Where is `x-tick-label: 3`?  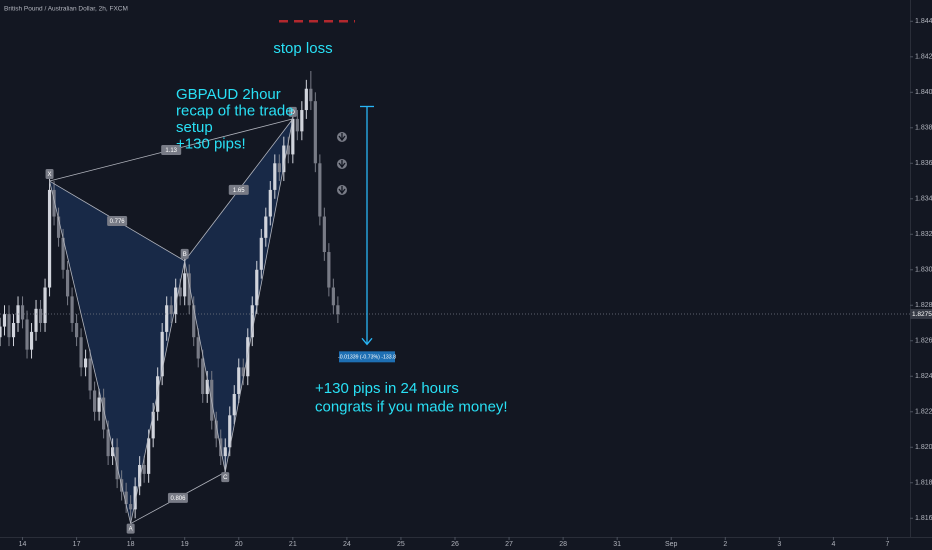
x-tick-label: 3 is located at coordinates (779, 544).